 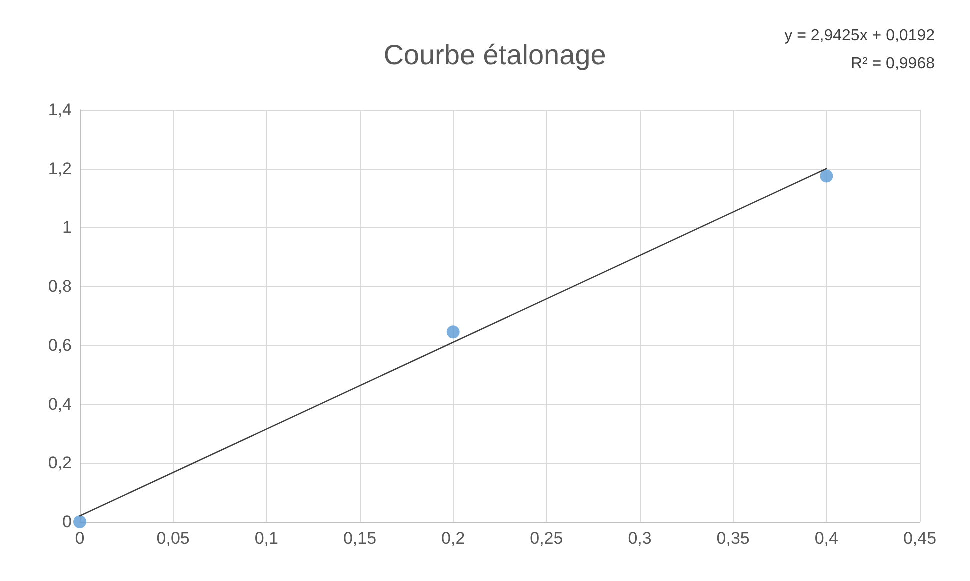 What do you see at coordinates (454, 538) in the screenshot?
I see `x-tick-label: 0,2` at bounding box center [454, 538].